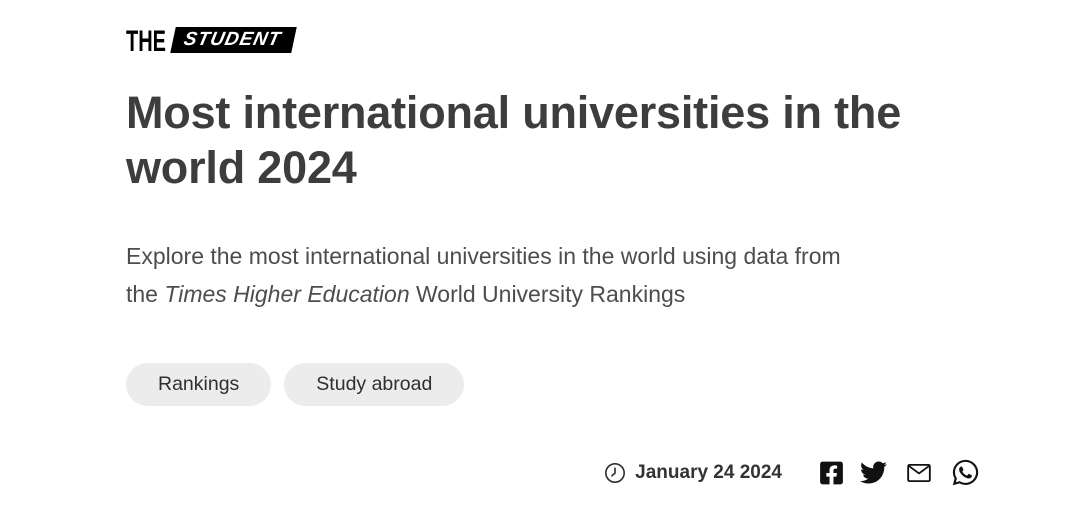  I want to click on twitter-icon, so click(873, 472).